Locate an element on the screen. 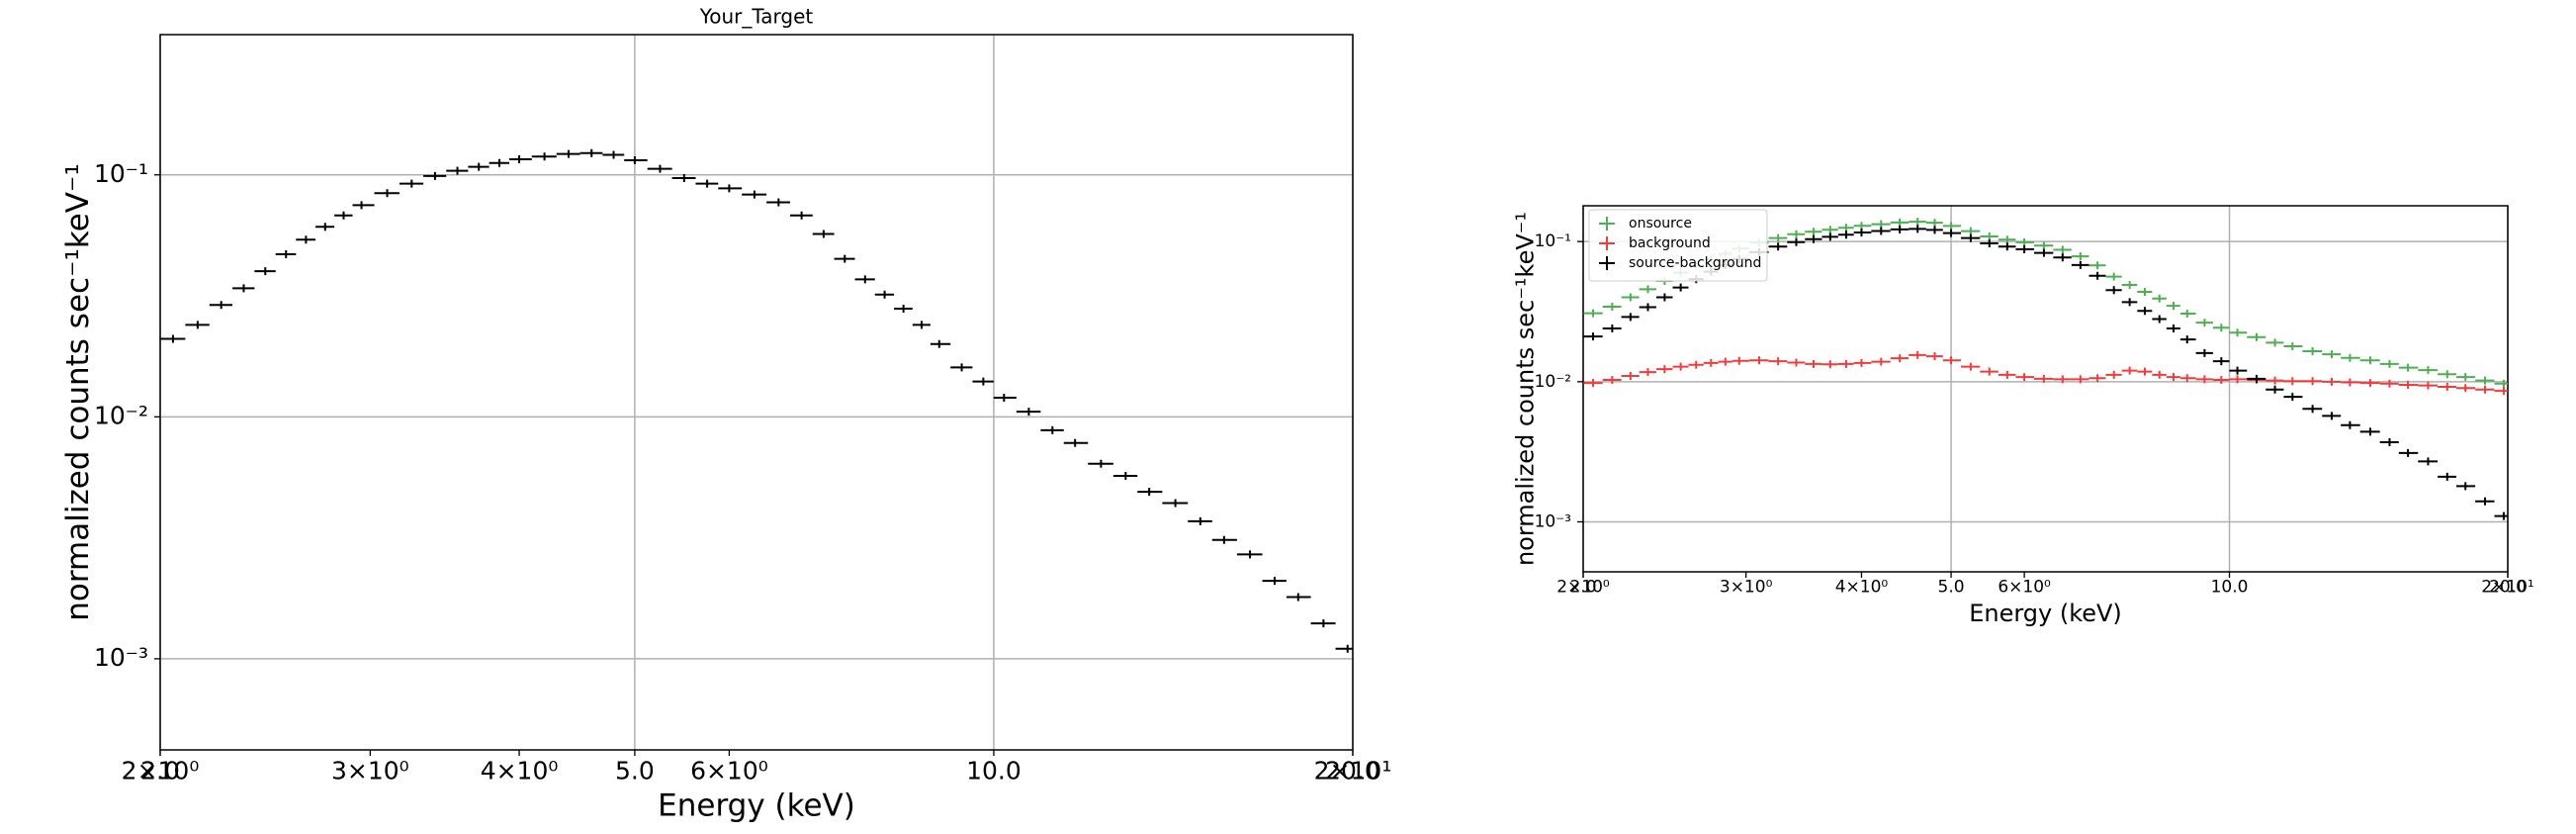 The image size is (2576, 834). x-tick-label: 2×10⁰ is located at coordinates (161, 771).